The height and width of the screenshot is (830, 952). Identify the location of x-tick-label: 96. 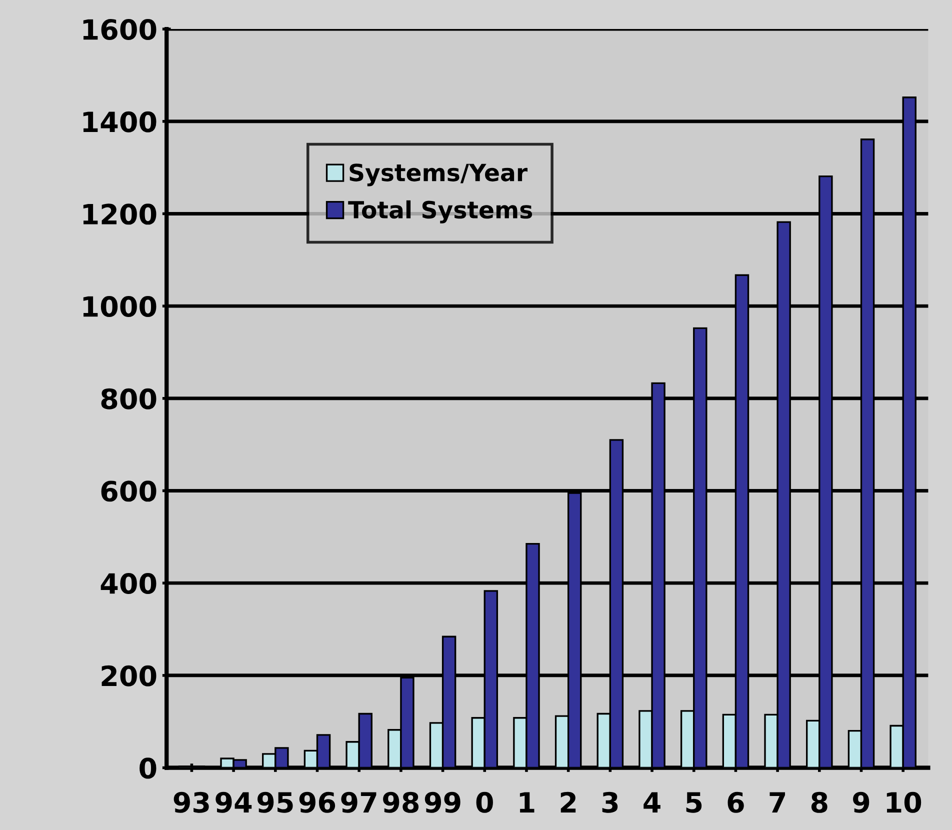
(317, 802).